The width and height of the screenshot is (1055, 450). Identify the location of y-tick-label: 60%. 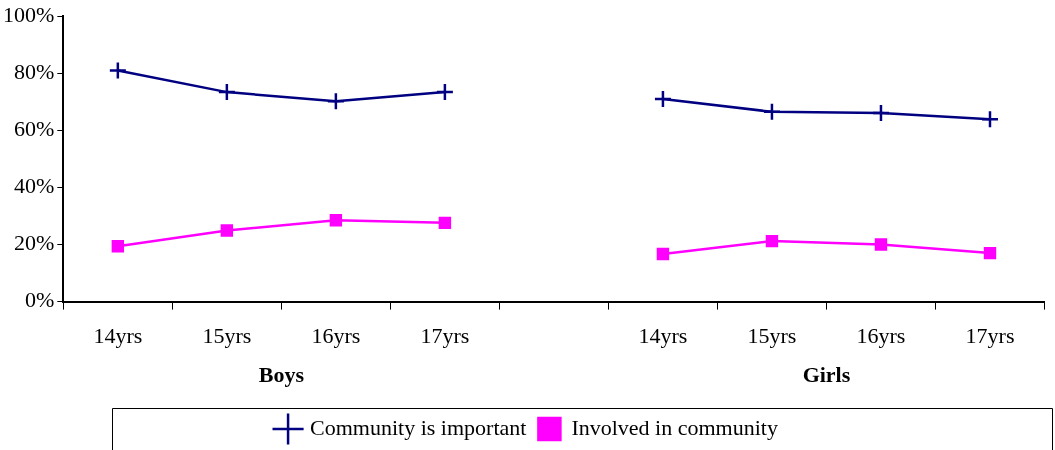
(34, 129).